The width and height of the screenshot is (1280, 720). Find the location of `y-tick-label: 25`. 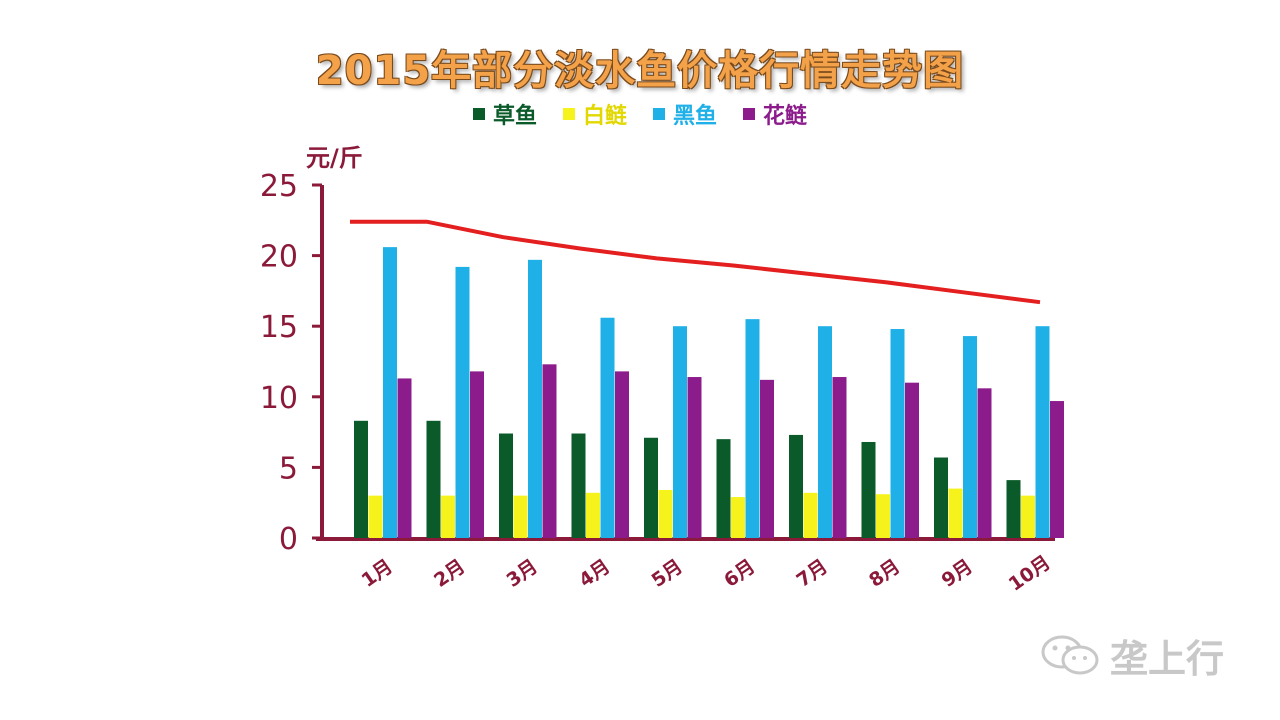

y-tick-label: 25 is located at coordinates (279, 186).